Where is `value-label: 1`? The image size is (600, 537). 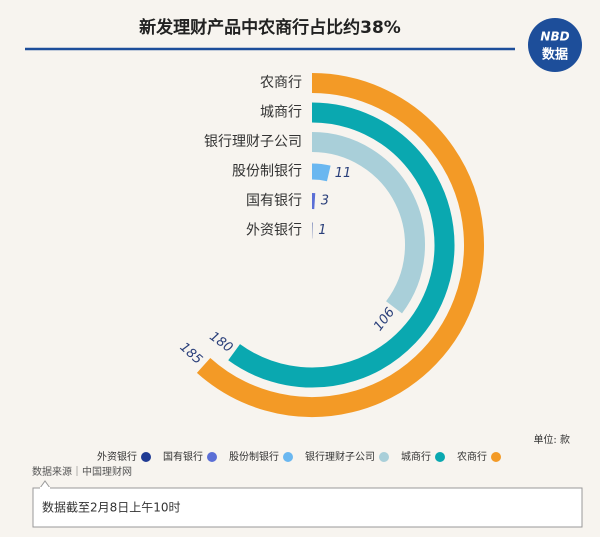
value-label: 1 is located at coordinates (322, 230).